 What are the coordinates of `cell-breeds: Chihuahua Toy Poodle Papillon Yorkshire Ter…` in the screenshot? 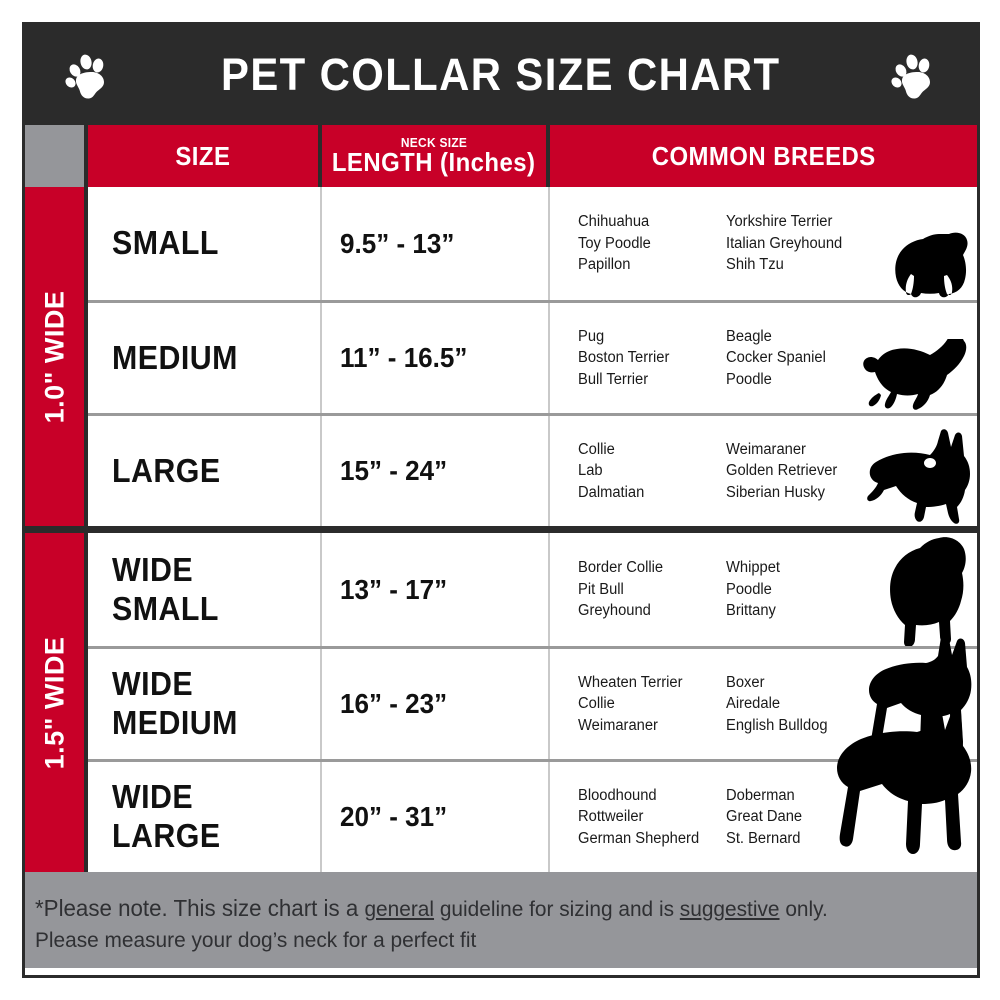 It's located at (763, 243).